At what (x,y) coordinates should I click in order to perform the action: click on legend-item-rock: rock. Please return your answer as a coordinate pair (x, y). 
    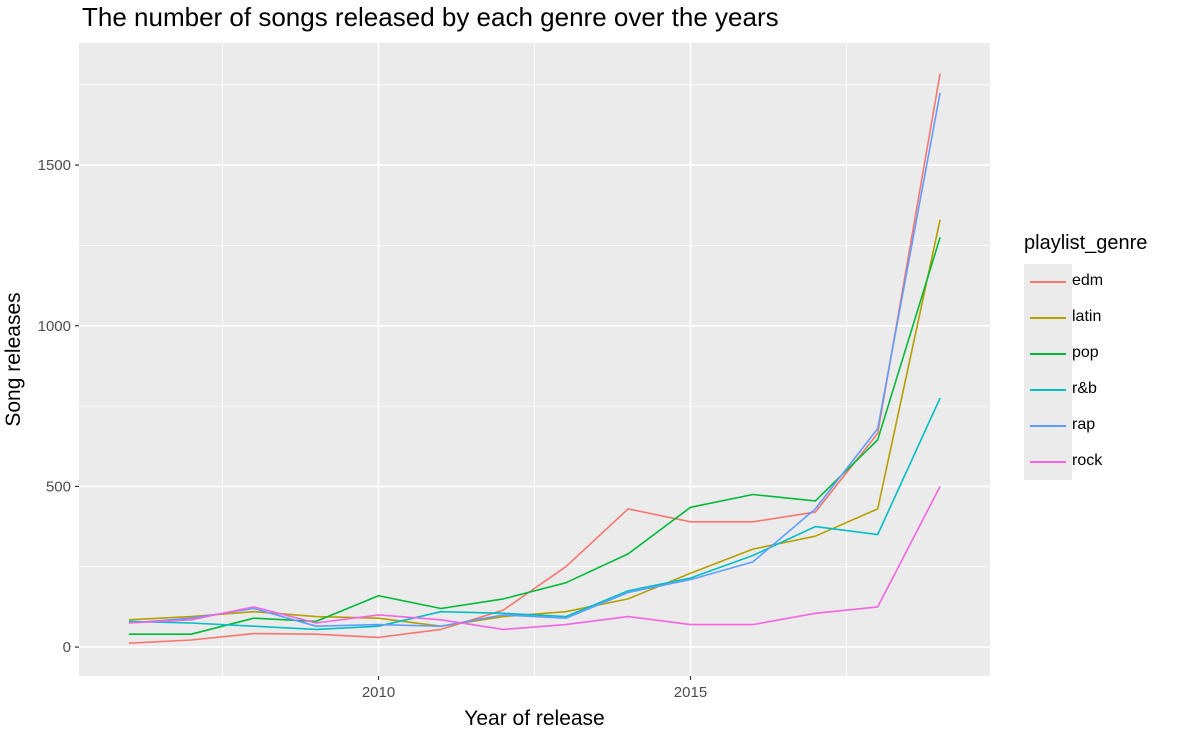
    Looking at the image, I should click on (1094, 462).